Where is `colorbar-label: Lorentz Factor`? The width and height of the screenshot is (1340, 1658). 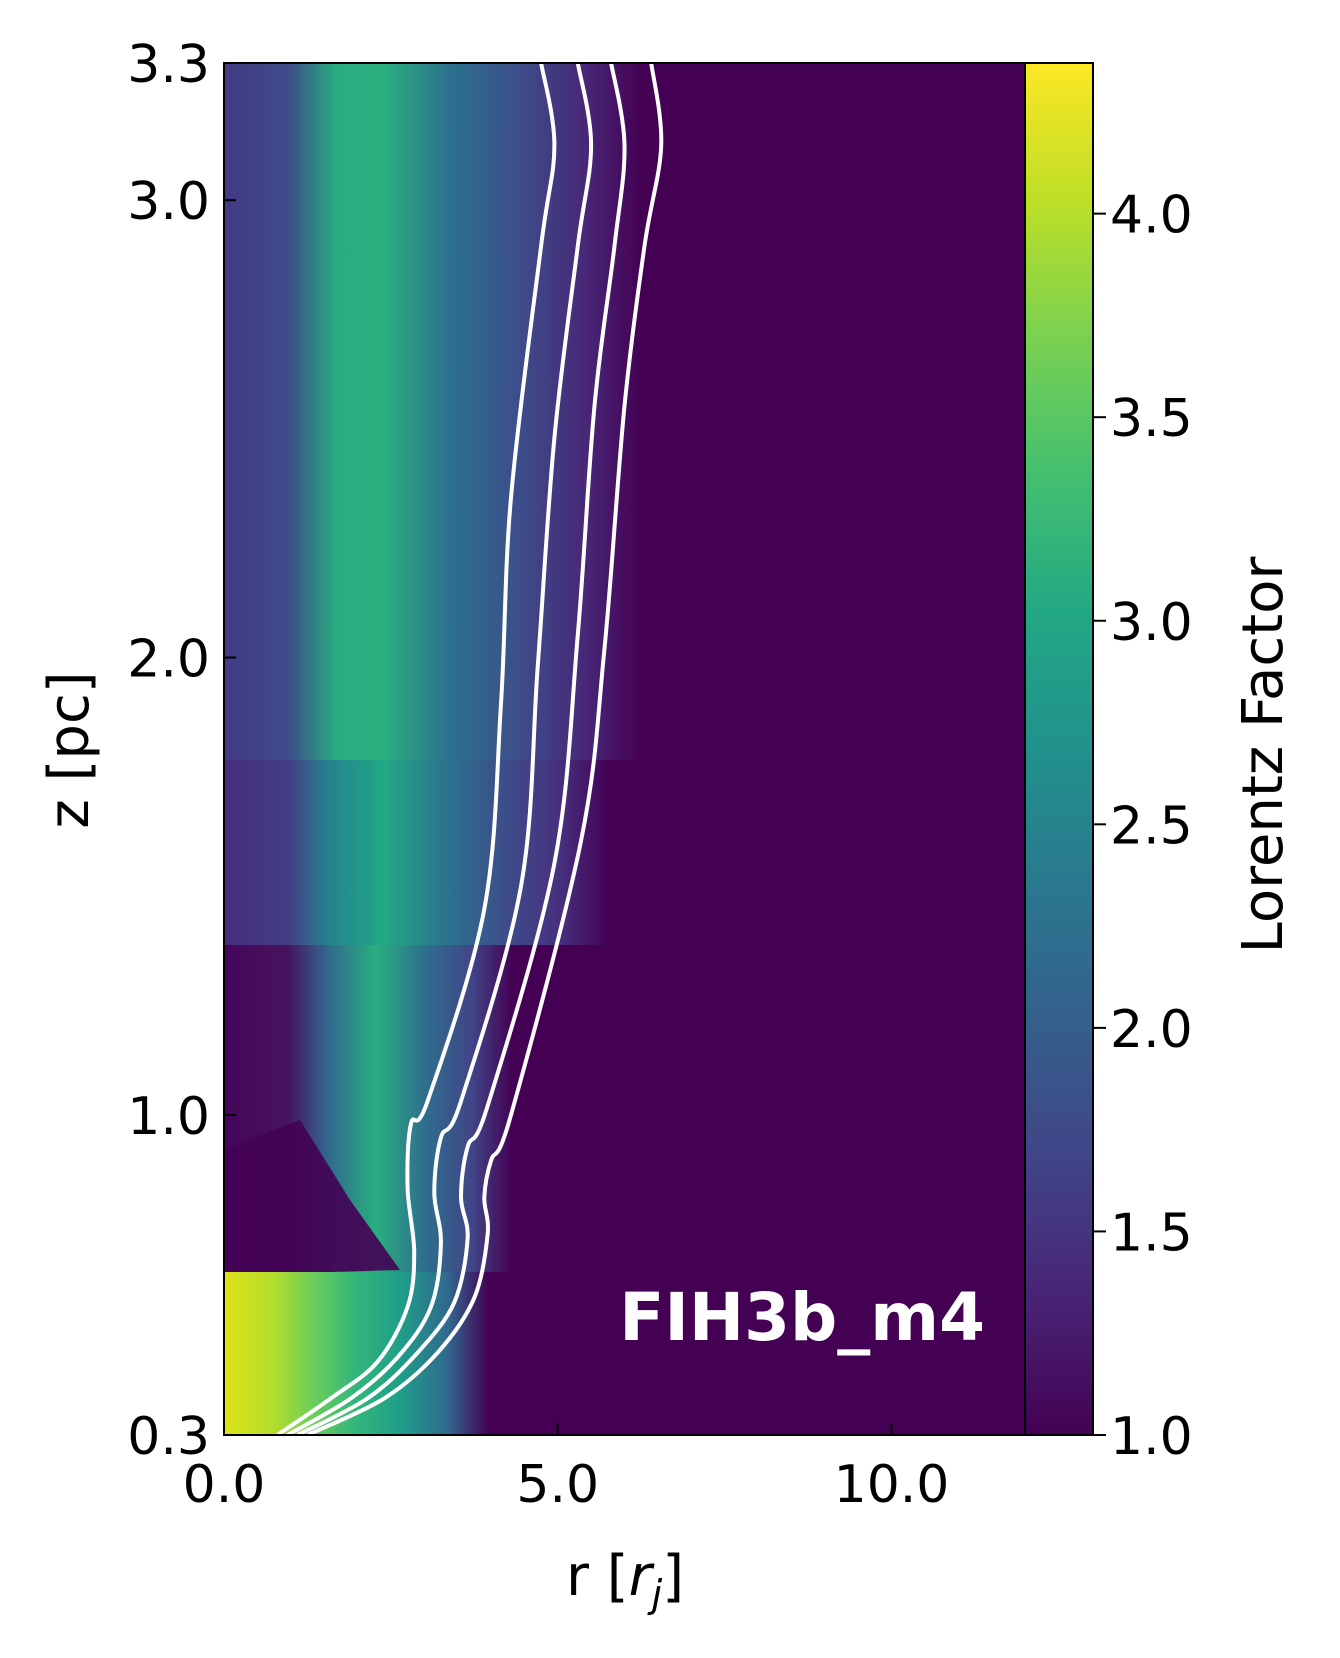 colorbar-label: Lorentz Factor is located at coordinates (1263, 755).